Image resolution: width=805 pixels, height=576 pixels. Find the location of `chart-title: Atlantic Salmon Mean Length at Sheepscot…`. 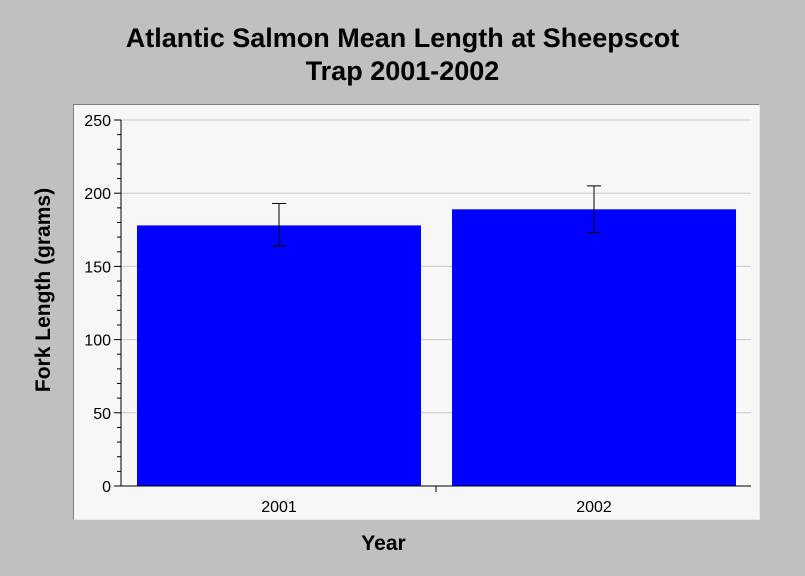

chart-title: Atlantic Salmon Mean Length at Sheepscot… is located at coordinates (402, 55).